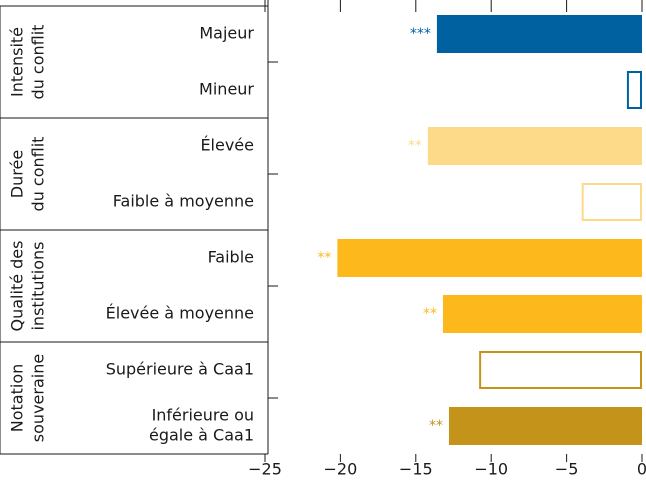 Image resolution: width=646 pixels, height=482 pixels. What do you see at coordinates (341, 469) in the screenshot?
I see `x-tick-label: −20` at bounding box center [341, 469].